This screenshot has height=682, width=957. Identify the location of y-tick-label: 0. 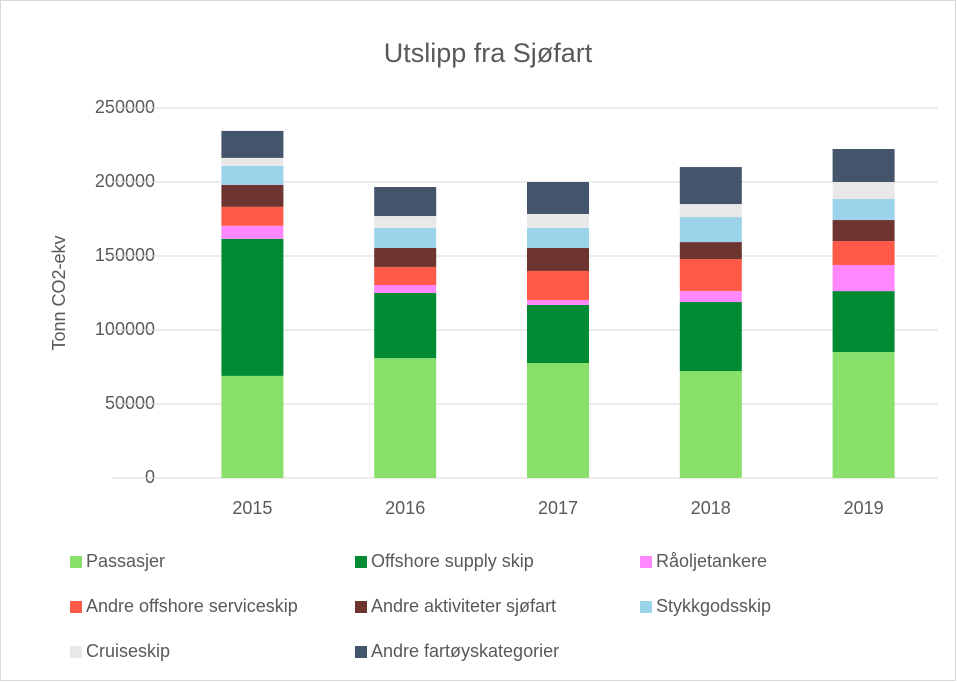
(150, 477).